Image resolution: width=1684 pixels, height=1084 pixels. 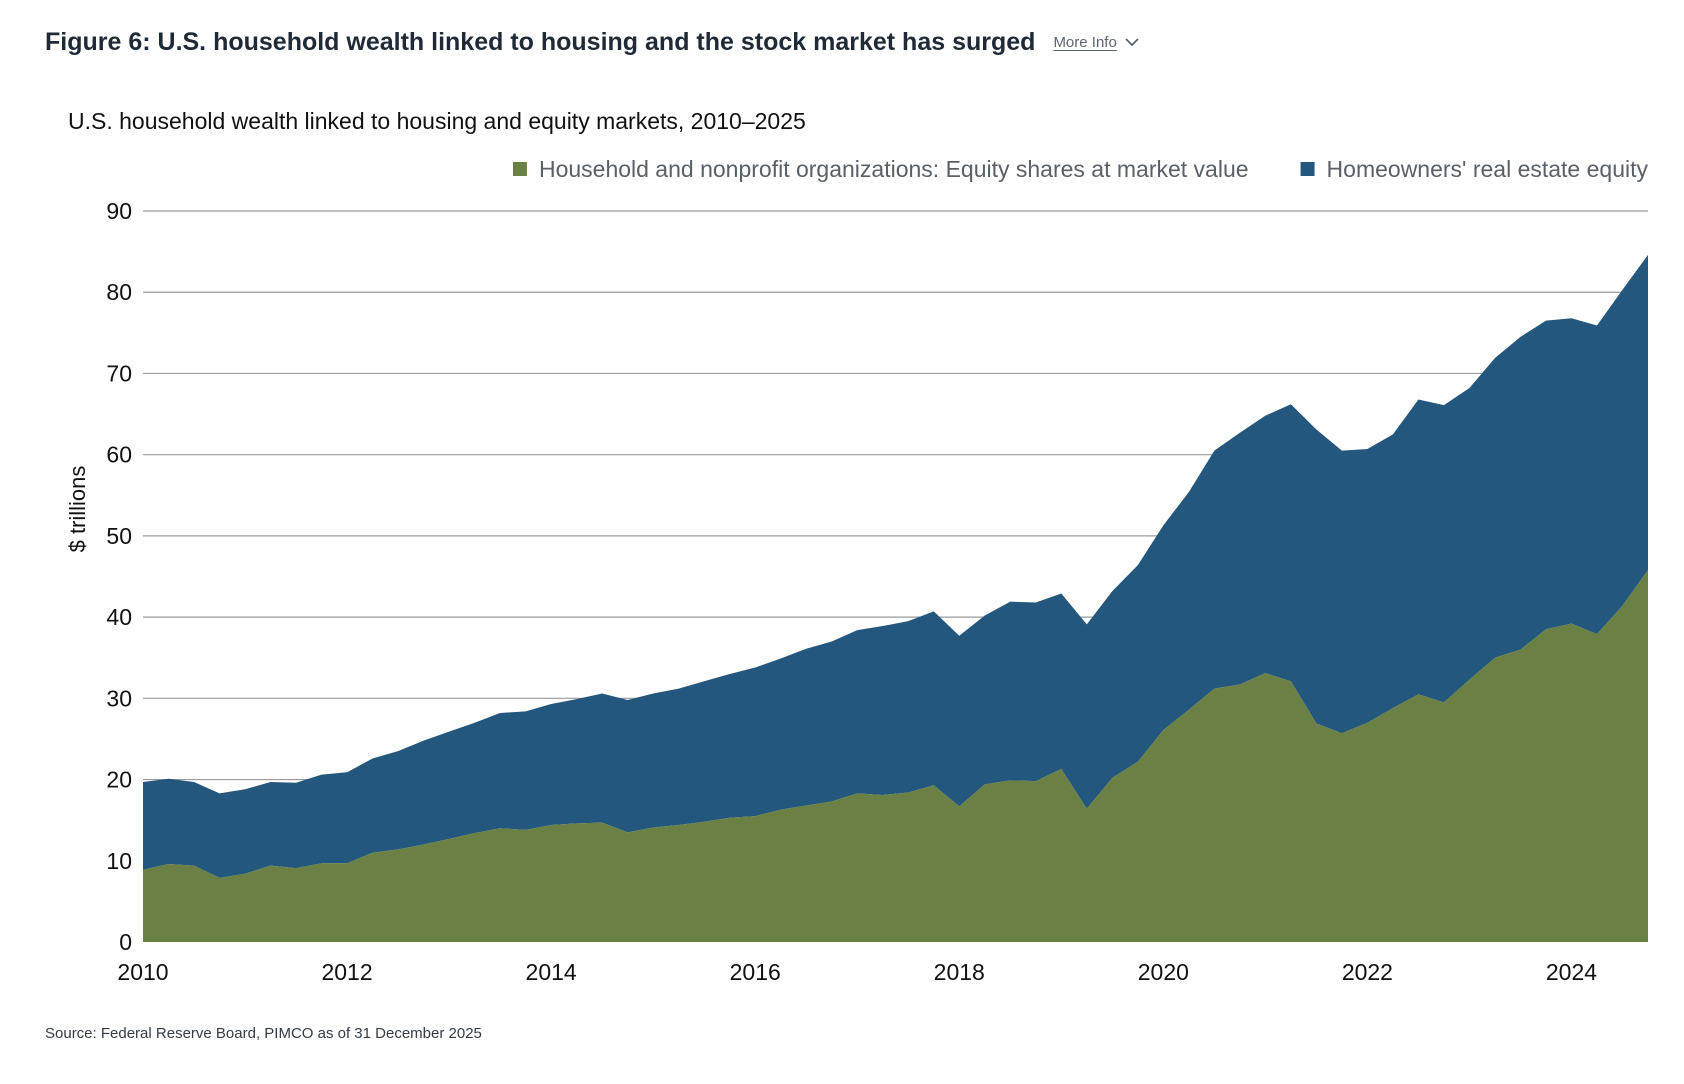 I want to click on y-tick-label: 30, so click(x=119, y=698).